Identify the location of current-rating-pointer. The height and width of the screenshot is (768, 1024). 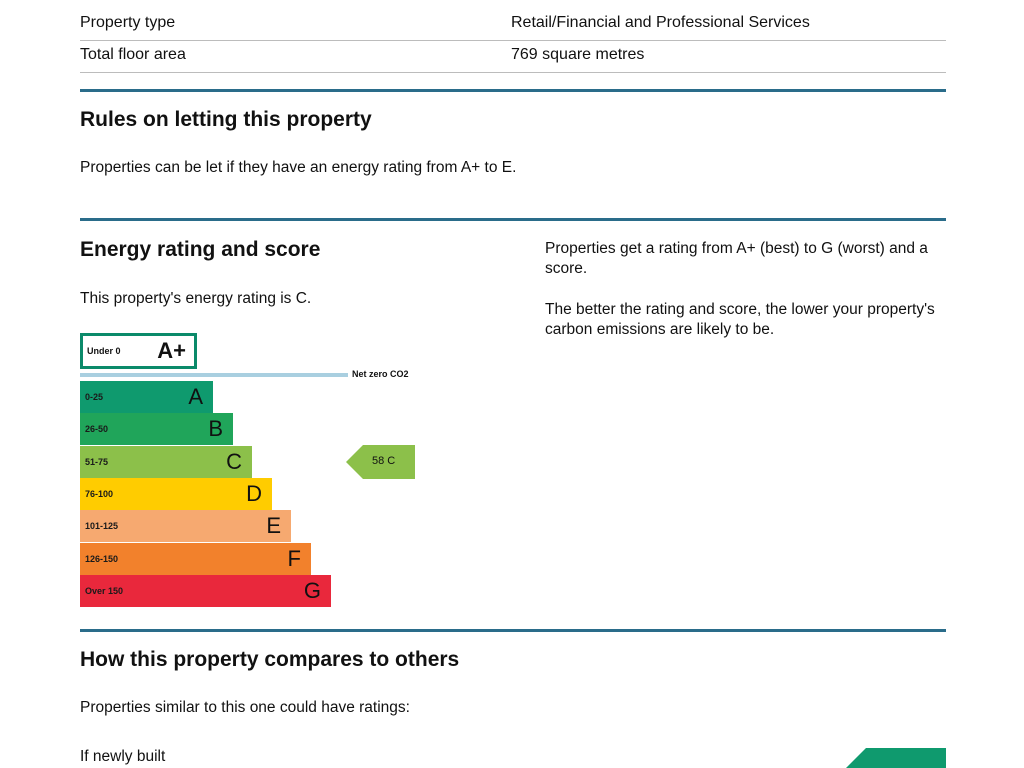
(380, 462).